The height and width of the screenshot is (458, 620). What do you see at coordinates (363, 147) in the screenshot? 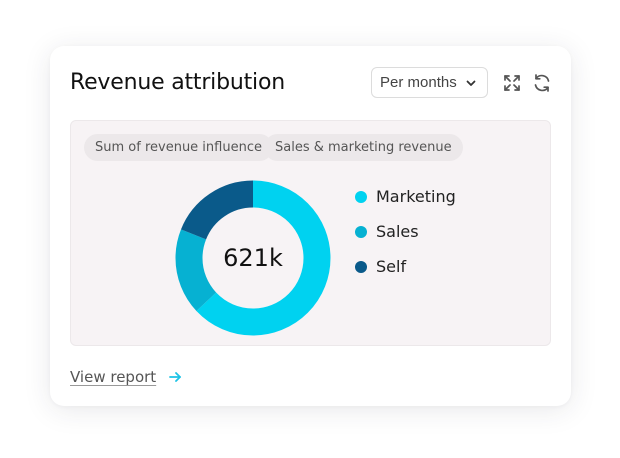
I see `filter-chip-sales-marketing: Sales & marketing revenue` at bounding box center [363, 147].